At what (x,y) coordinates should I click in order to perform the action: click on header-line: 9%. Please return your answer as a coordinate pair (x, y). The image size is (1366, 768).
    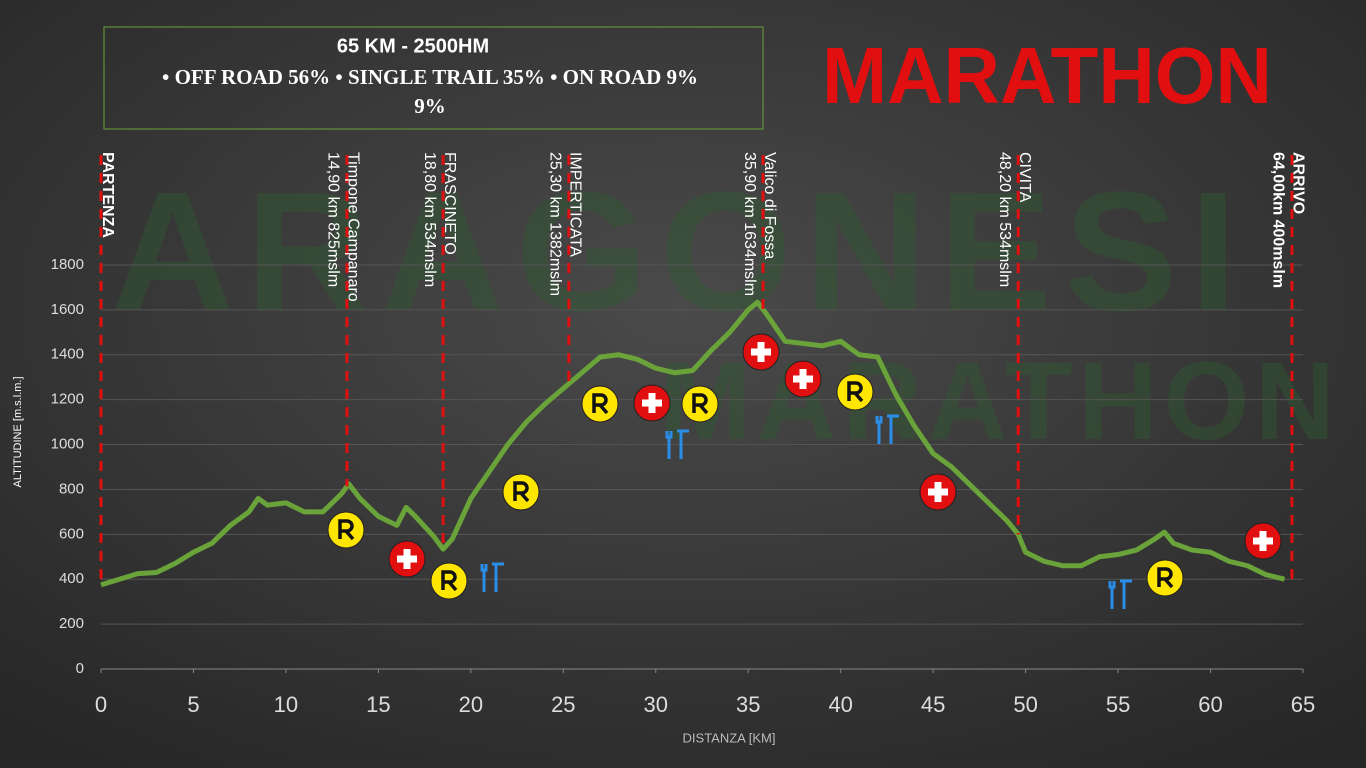
    Looking at the image, I should click on (430, 106).